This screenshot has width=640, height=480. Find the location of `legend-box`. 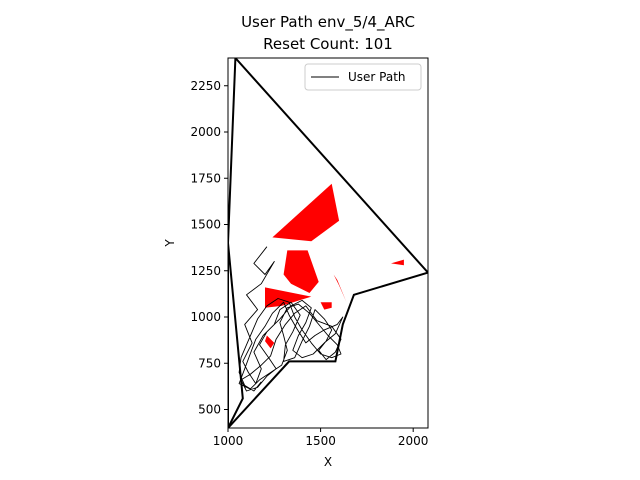

legend-box is located at coordinates (363, 77).